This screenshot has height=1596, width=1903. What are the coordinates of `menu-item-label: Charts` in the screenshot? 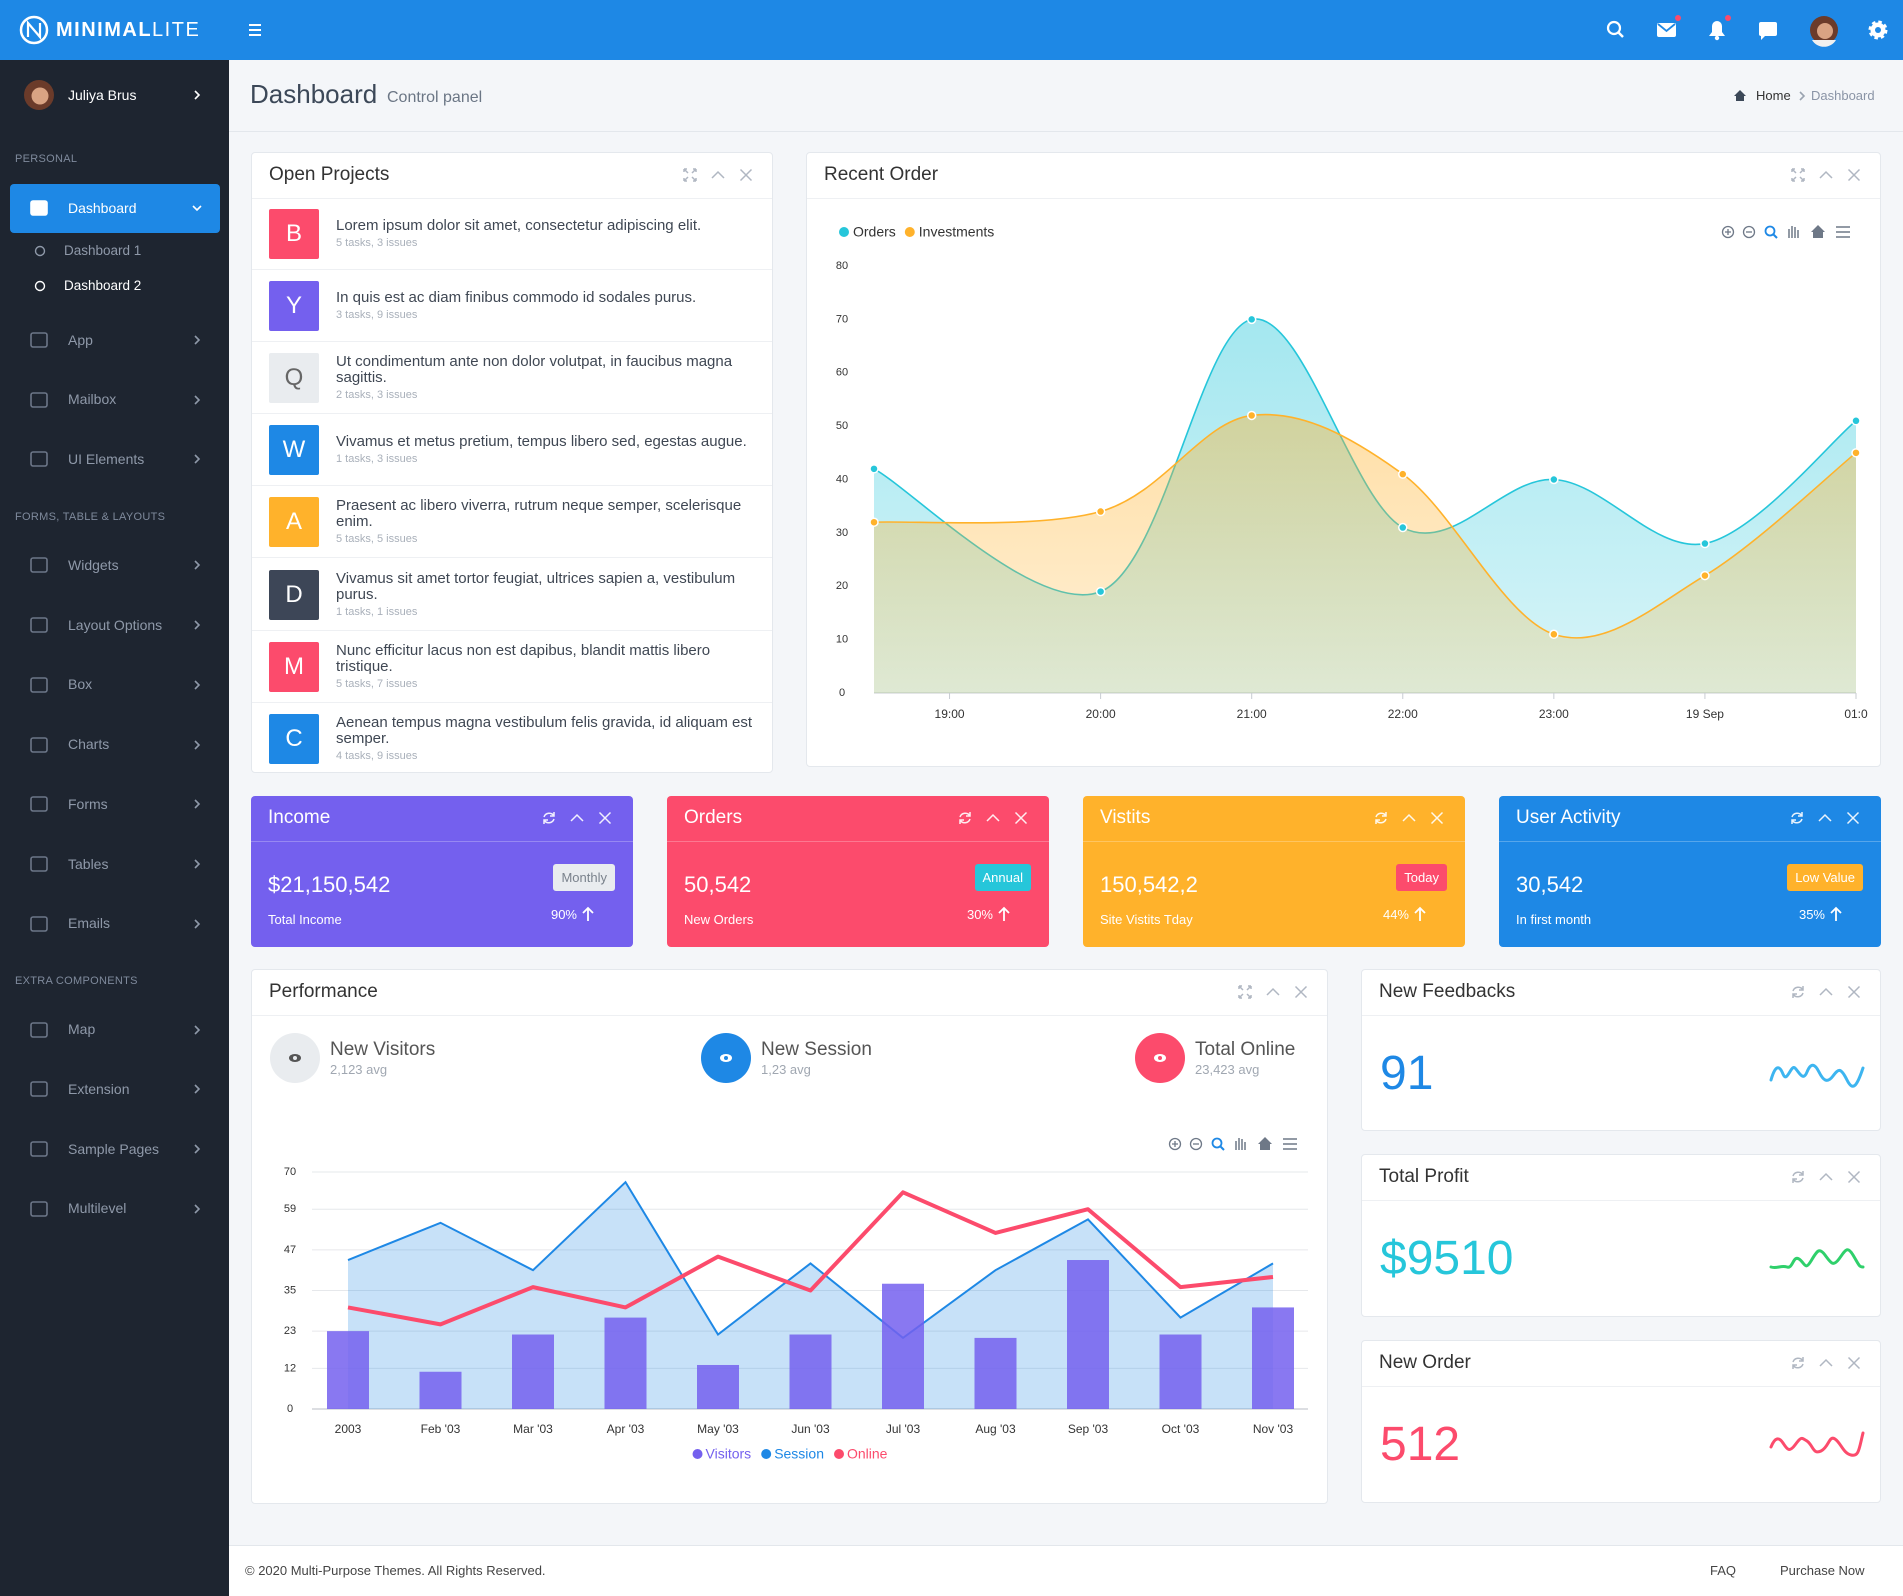 It's located at (89, 744).